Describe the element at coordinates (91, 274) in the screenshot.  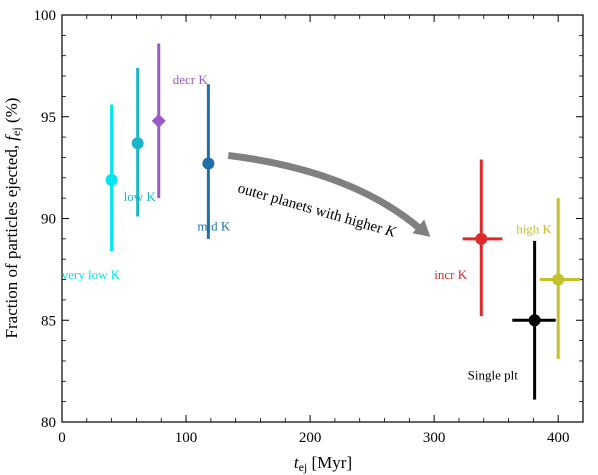
I see `point-label: very low K` at that location.